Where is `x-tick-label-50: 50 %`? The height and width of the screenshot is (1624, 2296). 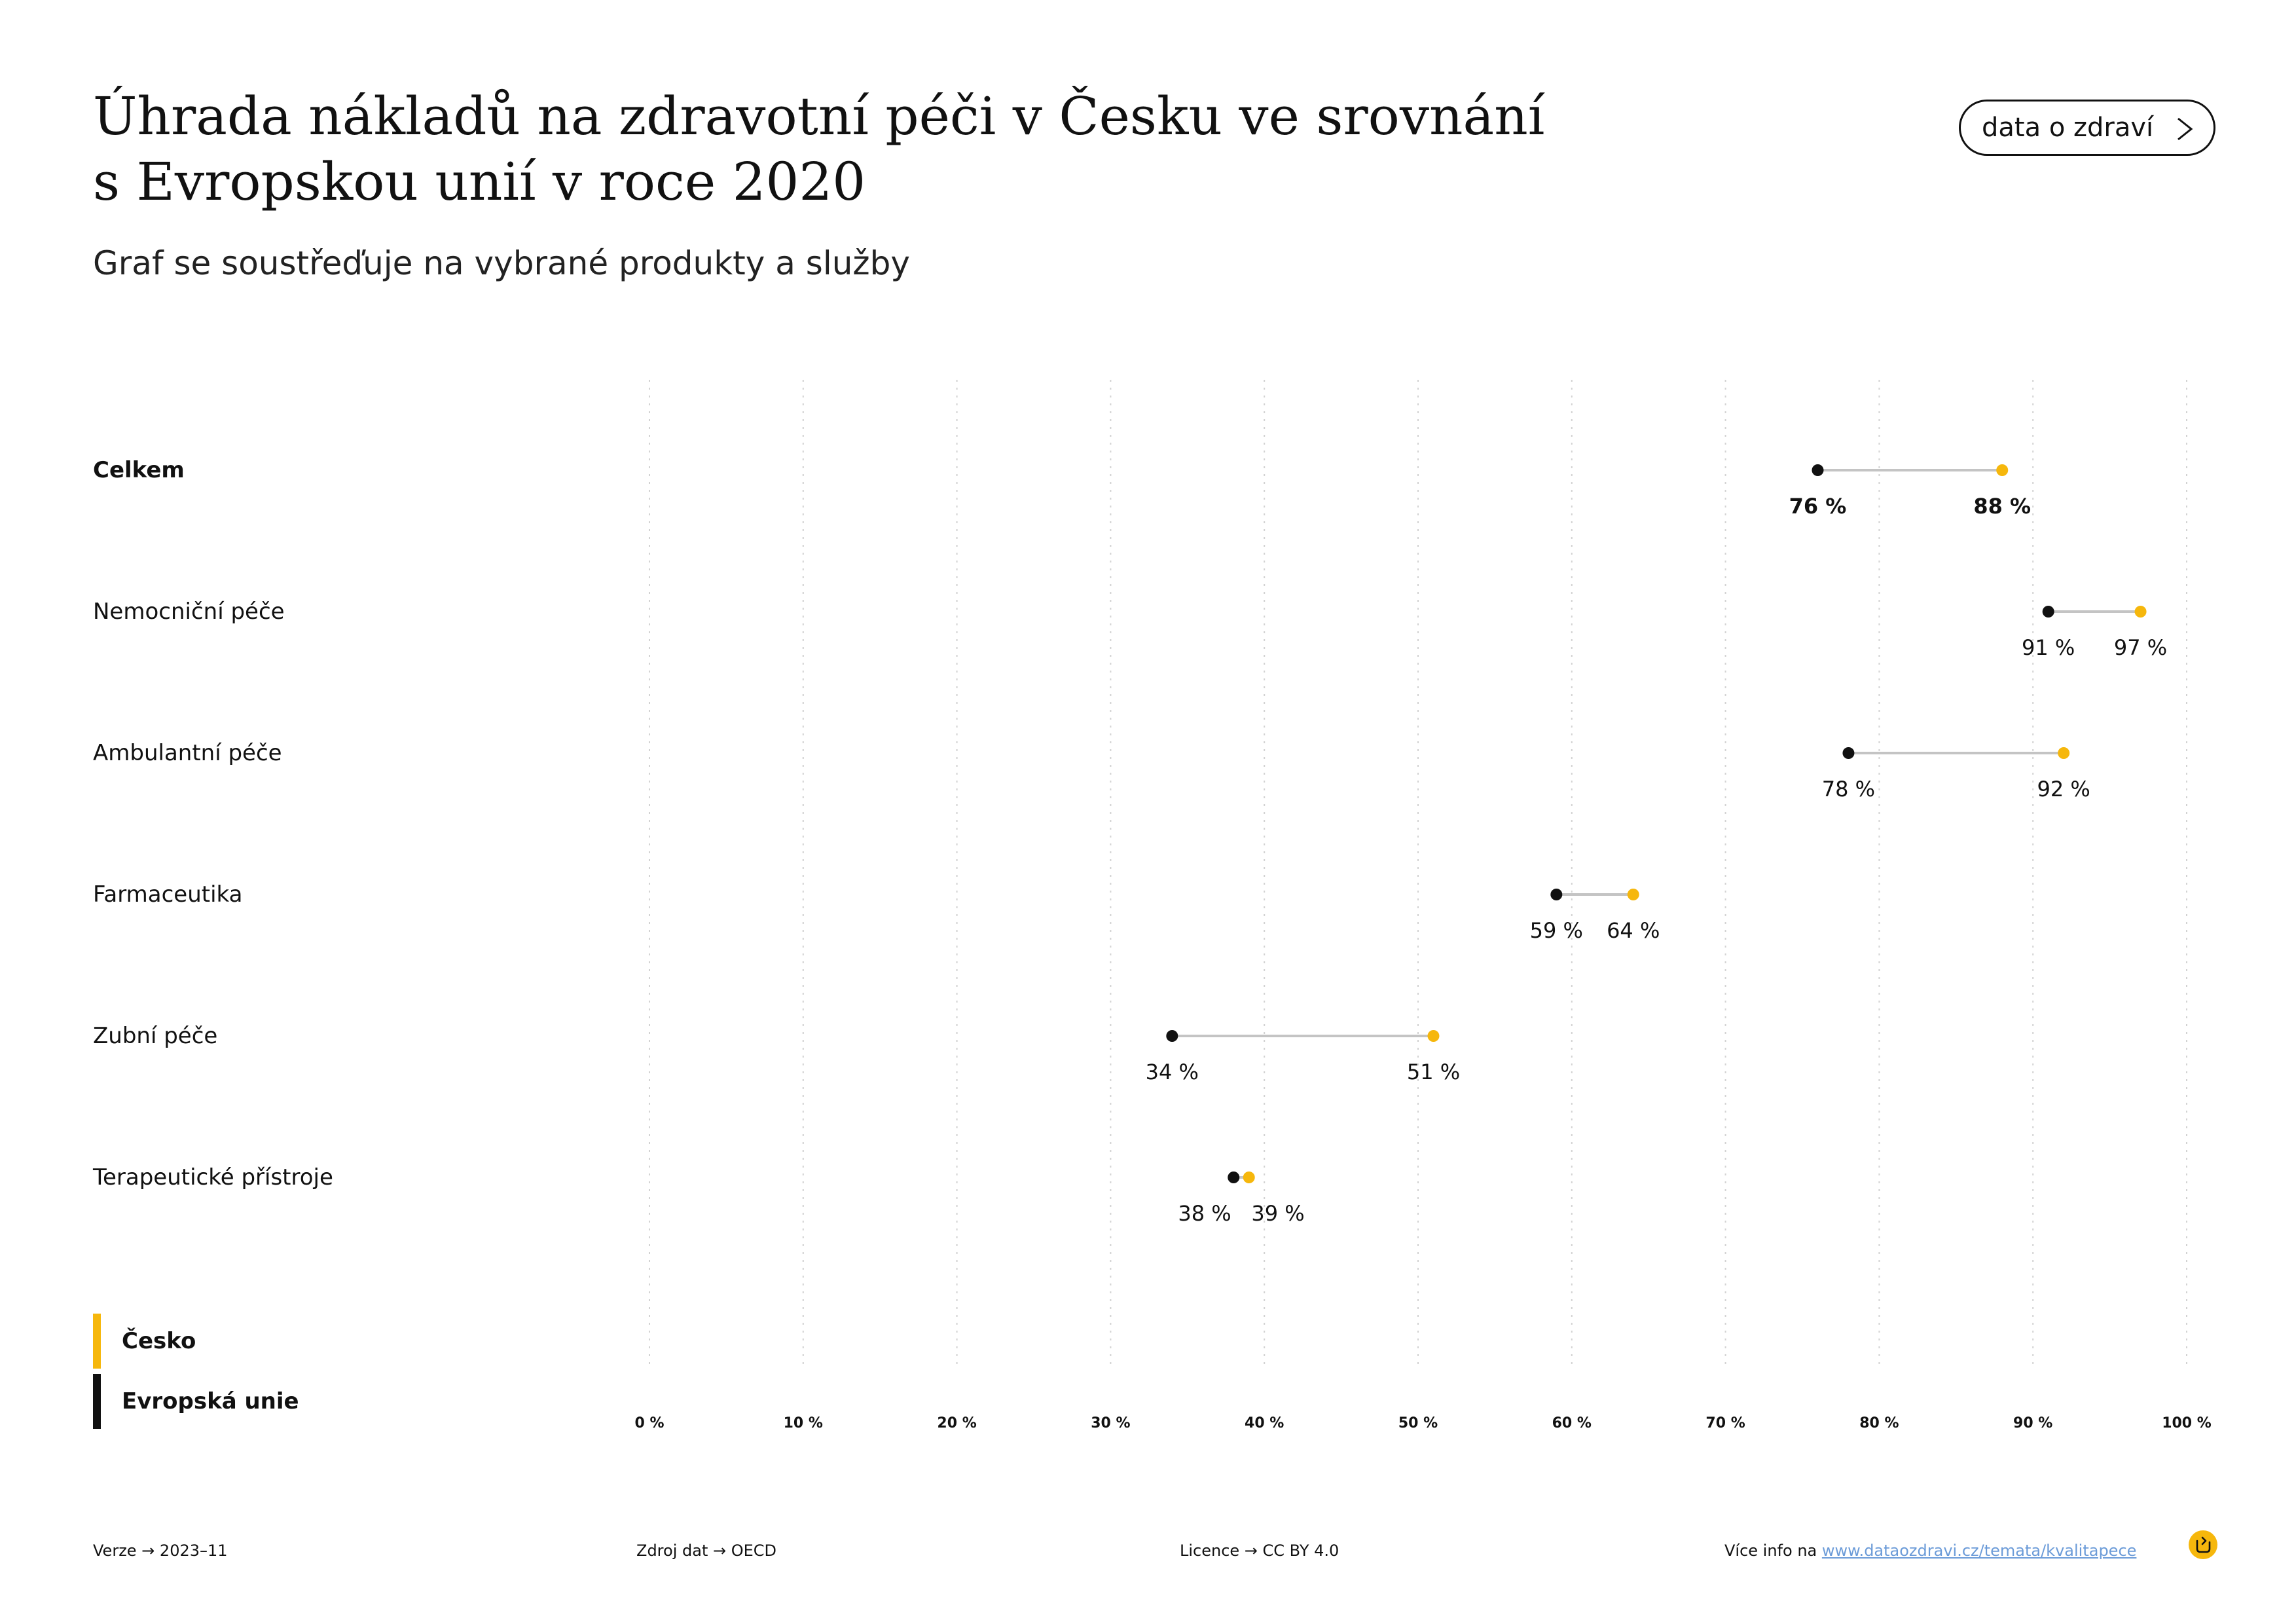 x-tick-label-50: 50 % is located at coordinates (1418, 1423).